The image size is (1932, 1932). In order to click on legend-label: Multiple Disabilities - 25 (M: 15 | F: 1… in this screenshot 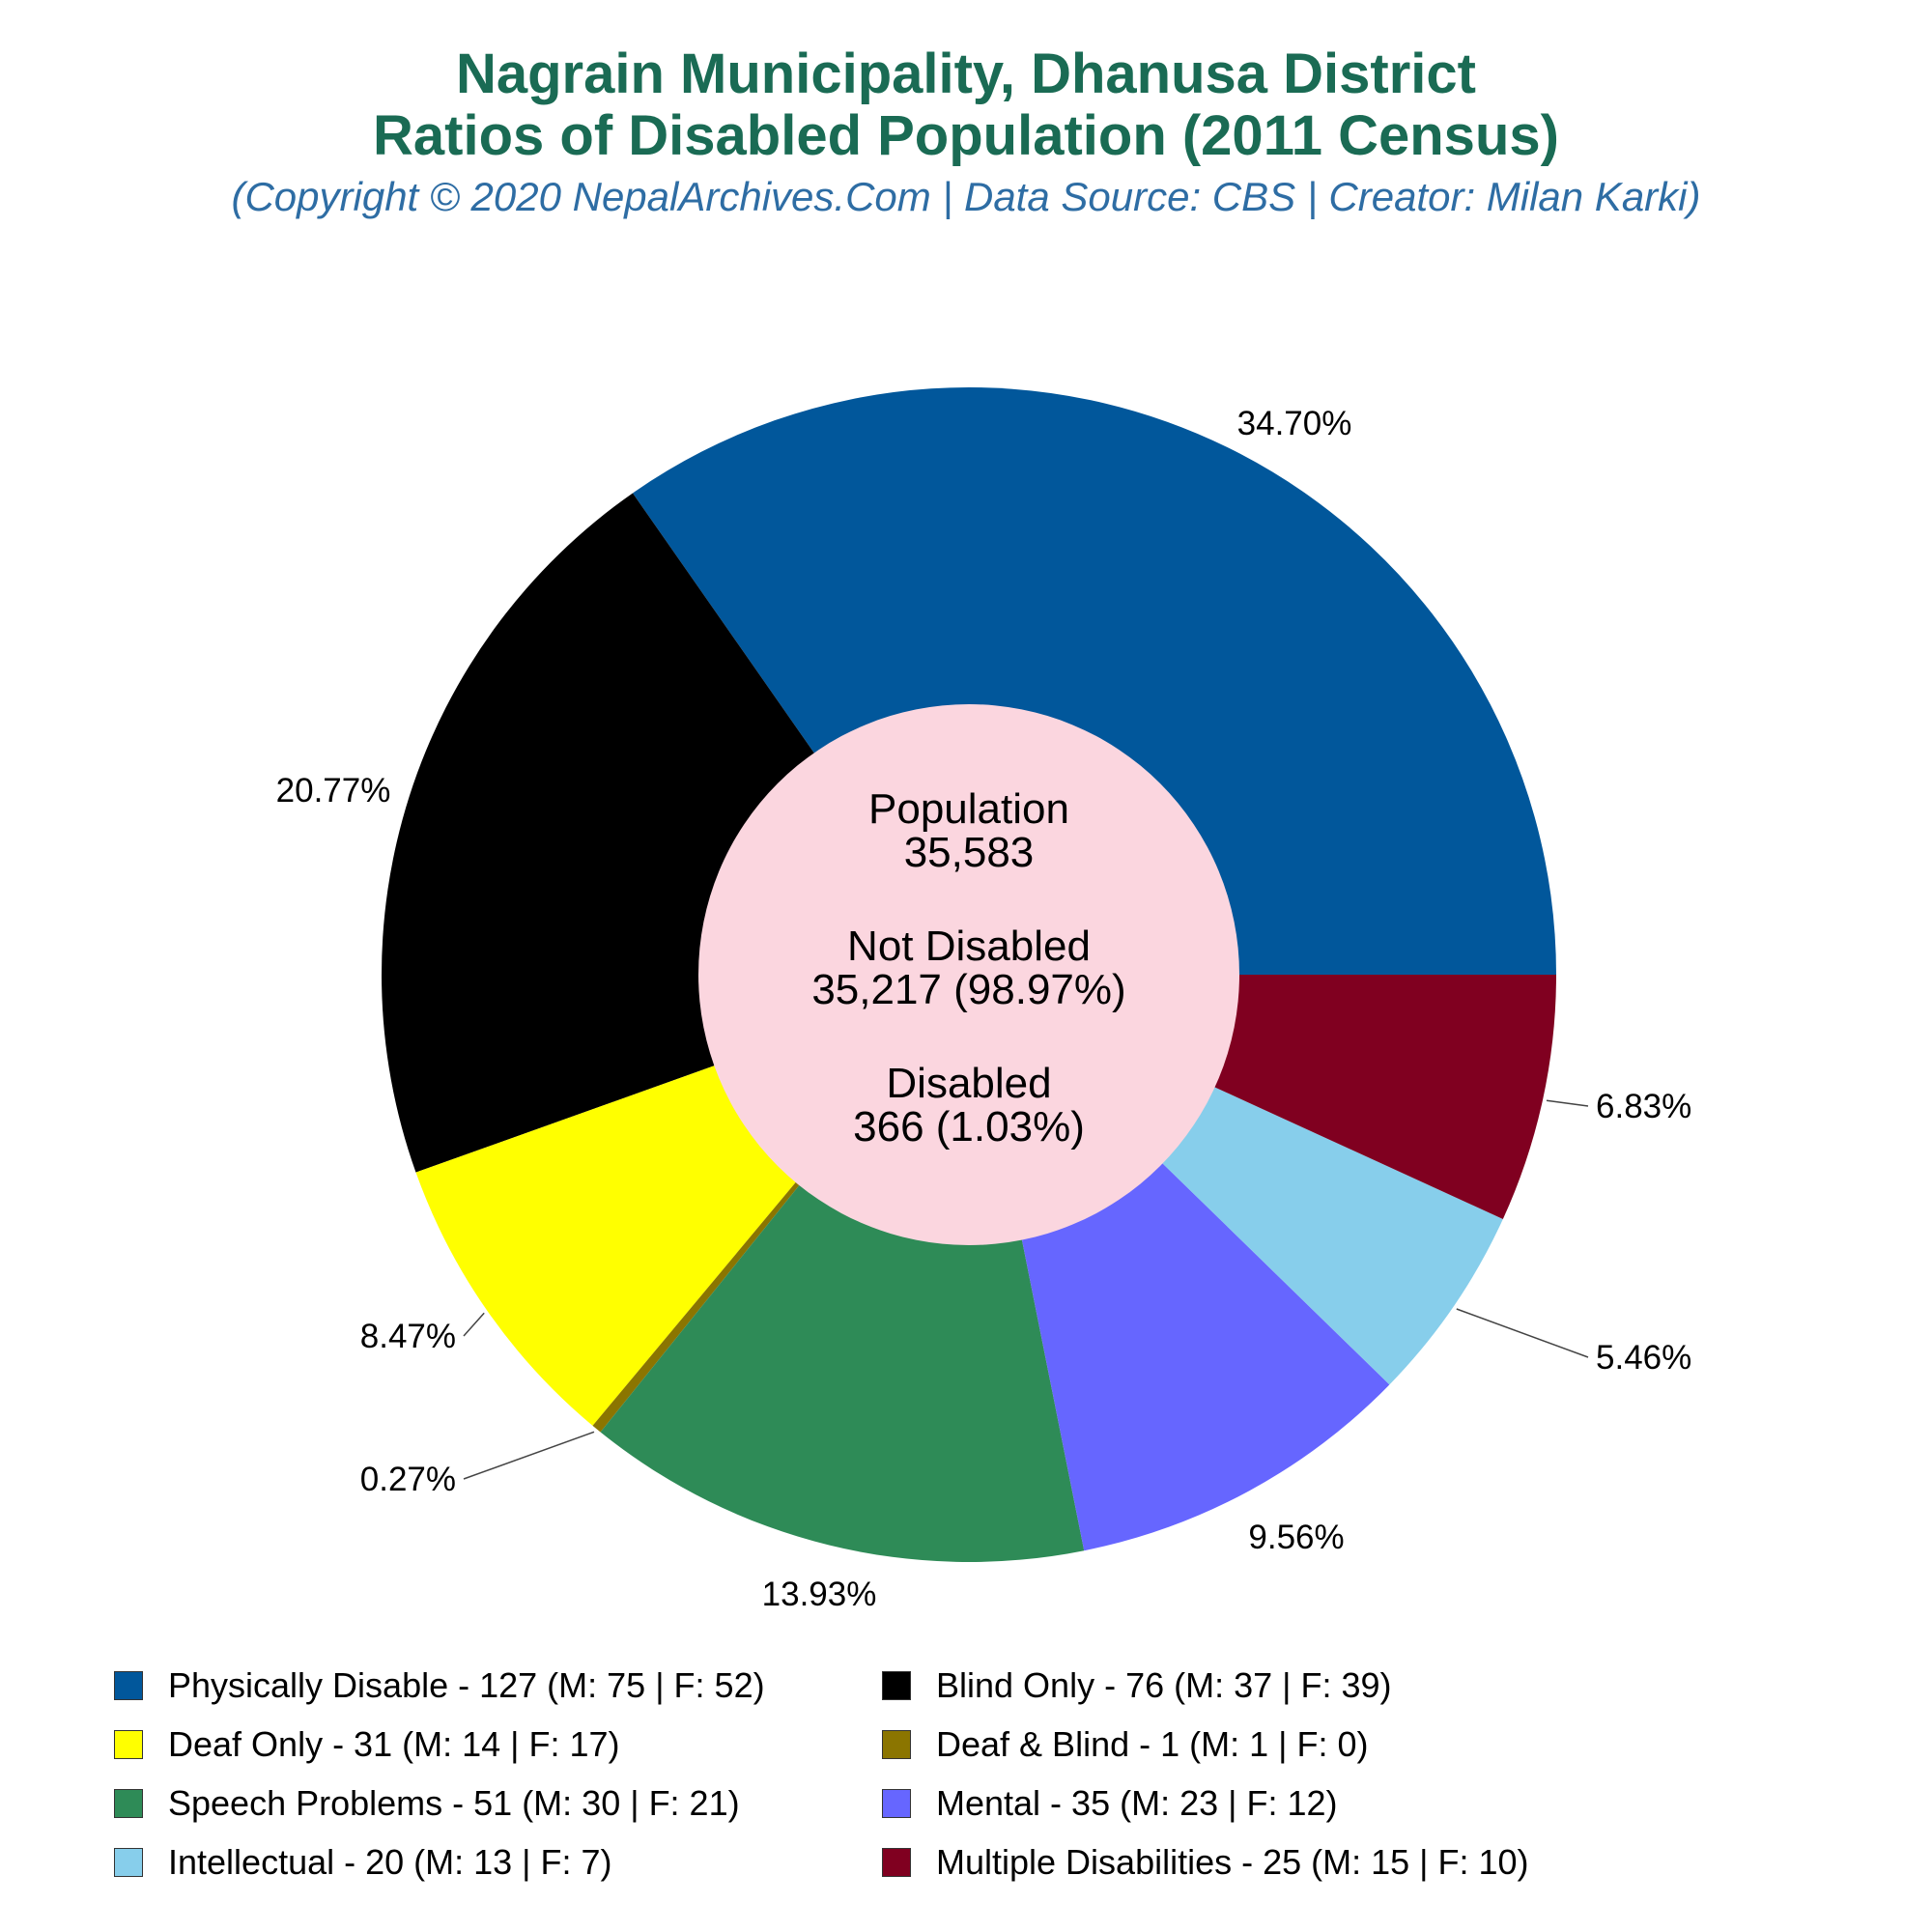, I will do `click(1232, 1862)`.